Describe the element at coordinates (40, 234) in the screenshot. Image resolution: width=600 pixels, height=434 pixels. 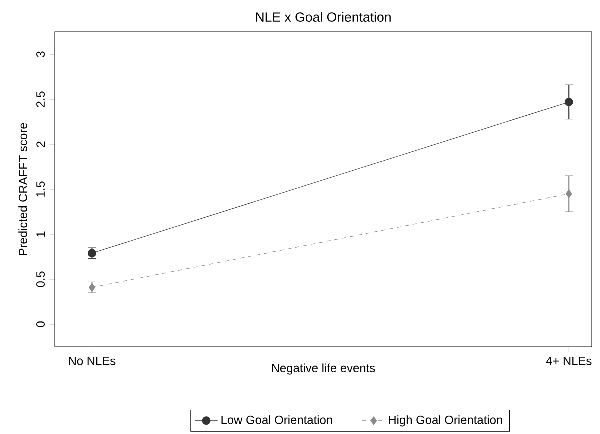
I see `y-tick-label: 1` at that location.